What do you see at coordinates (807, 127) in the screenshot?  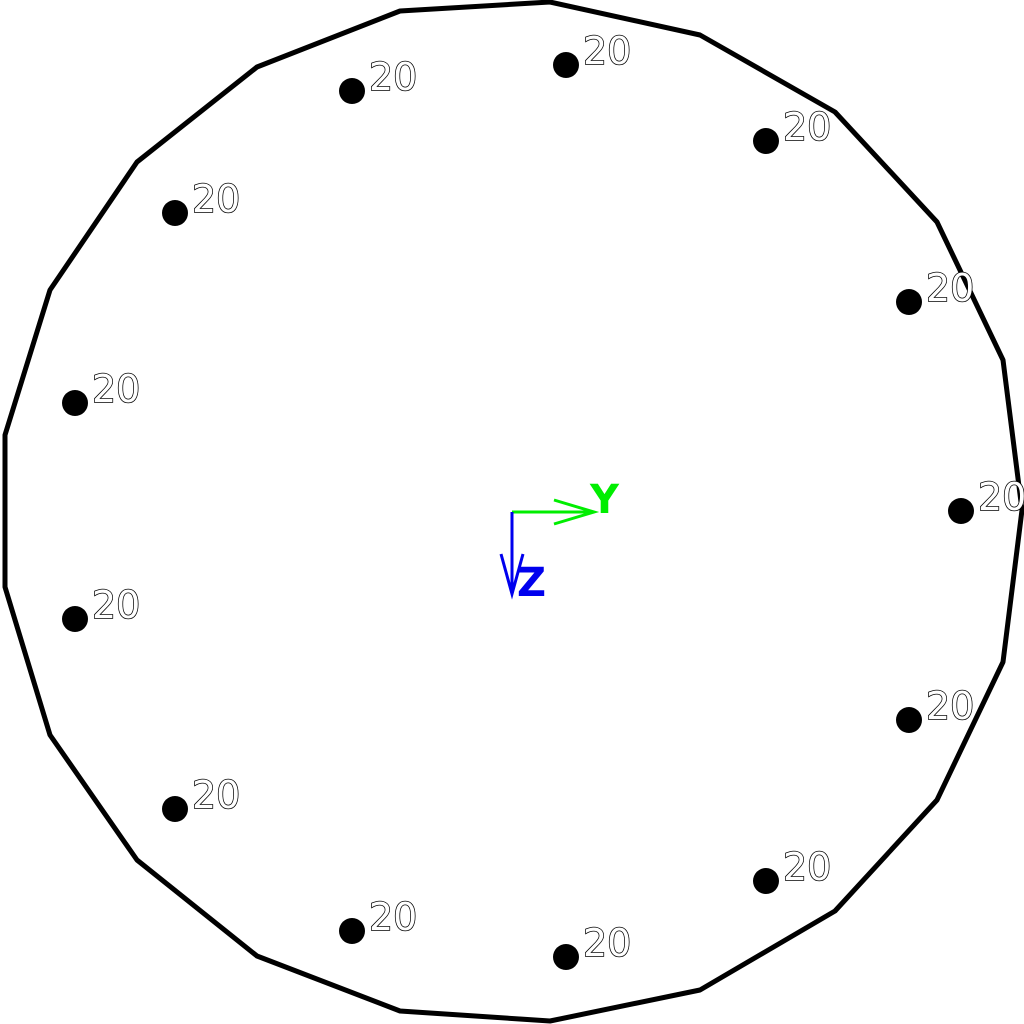 I see `rebar-label-2: 20` at bounding box center [807, 127].